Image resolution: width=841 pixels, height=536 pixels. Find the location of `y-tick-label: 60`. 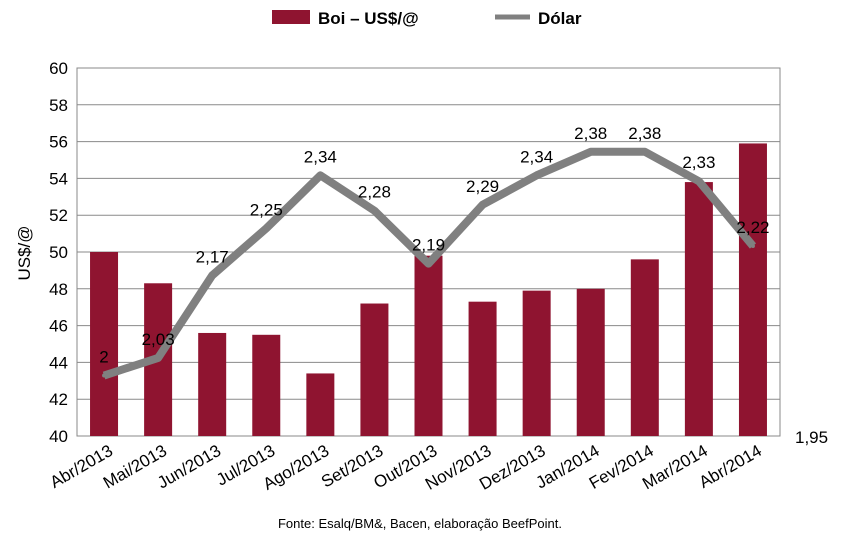

y-tick-label: 60 is located at coordinates (58, 68).